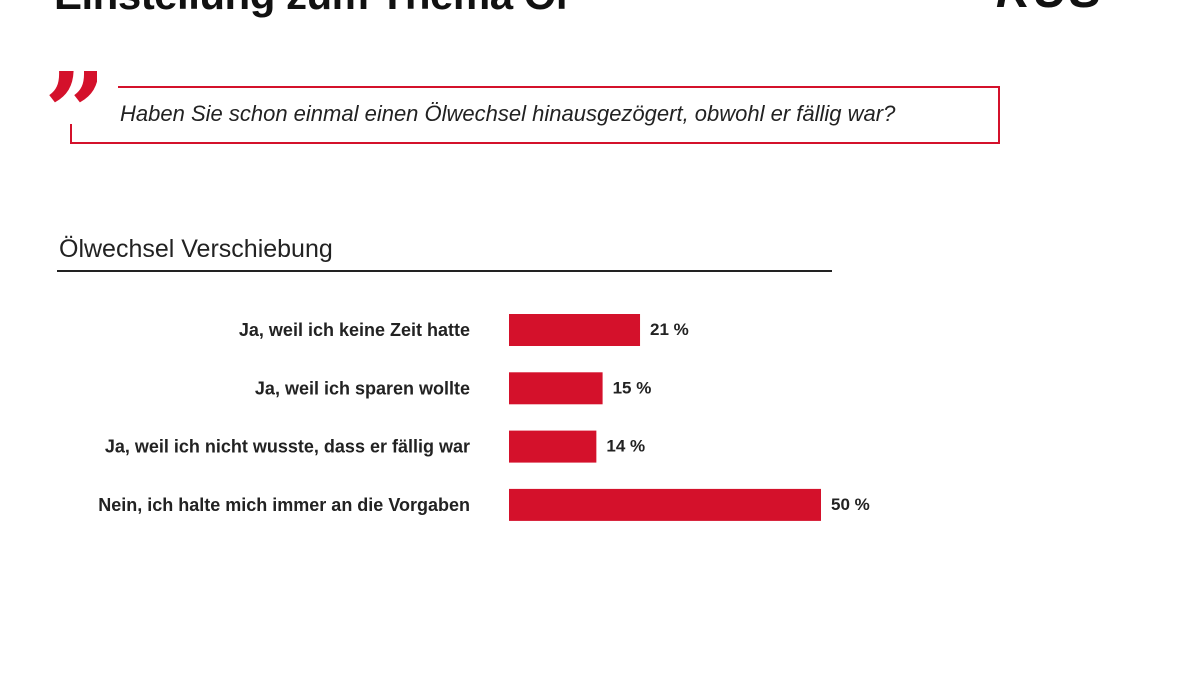 The image size is (1200, 675). What do you see at coordinates (444, 271) in the screenshot?
I see `chart-title-divider` at bounding box center [444, 271].